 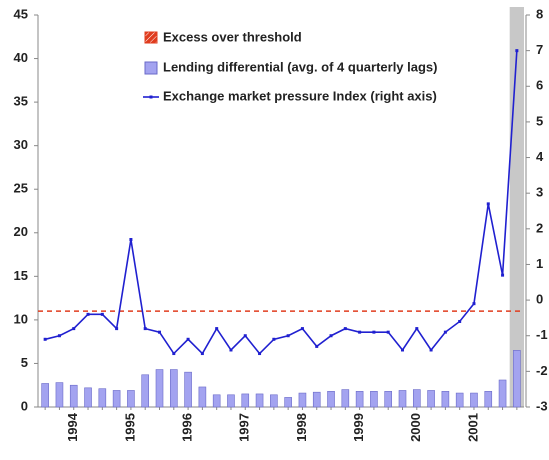 I want to click on y-tick-label: 25, so click(x=21, y=188).